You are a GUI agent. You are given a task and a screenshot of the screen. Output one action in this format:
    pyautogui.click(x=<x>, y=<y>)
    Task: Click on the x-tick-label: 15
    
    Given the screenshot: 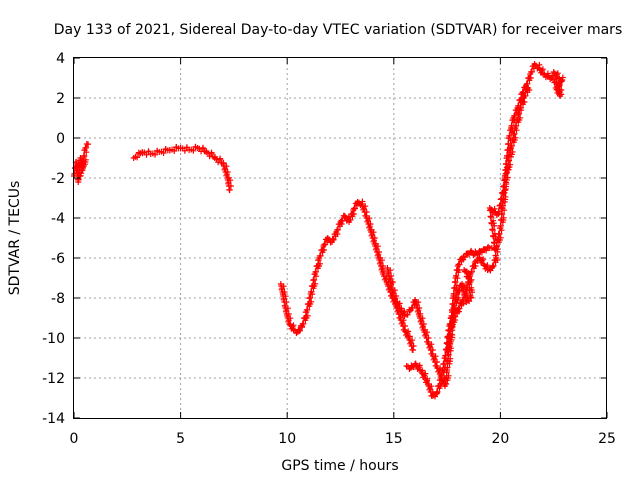 What is the action you would take?
    pyautogui.click(x=394, y=439)
    